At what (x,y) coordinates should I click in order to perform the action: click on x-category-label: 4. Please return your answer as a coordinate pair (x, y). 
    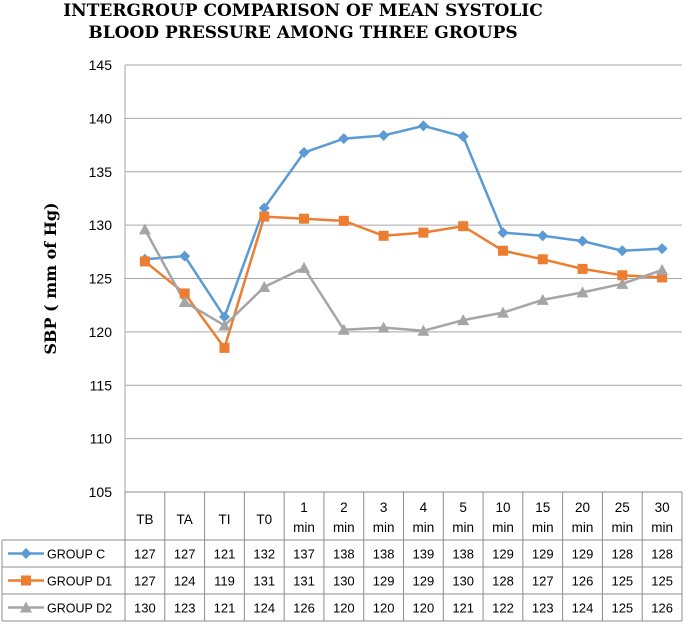
    Looking at the image, I should click on (424, 507).